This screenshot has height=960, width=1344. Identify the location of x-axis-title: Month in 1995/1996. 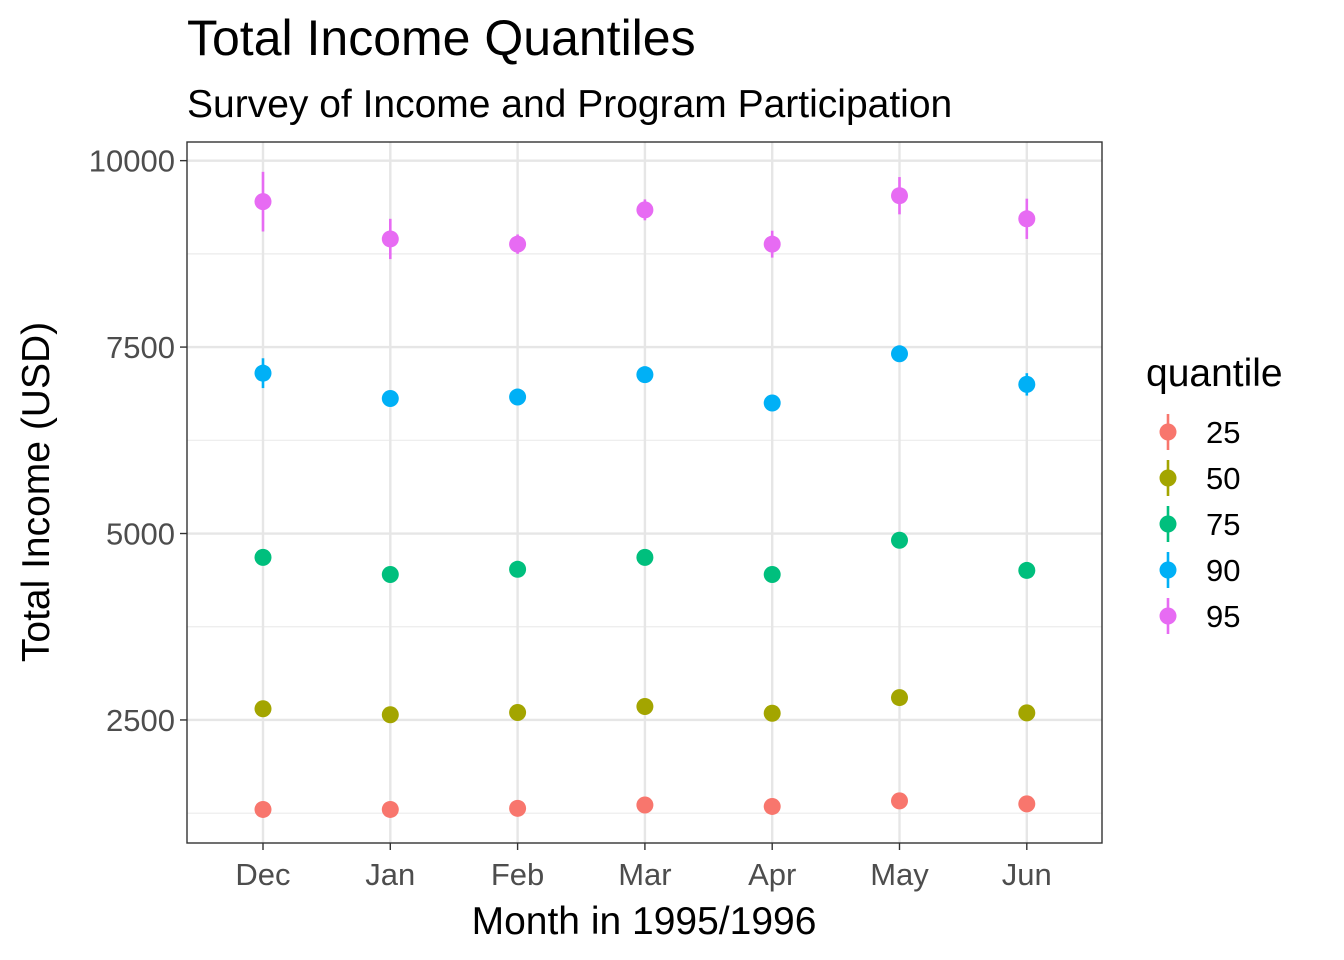
(644, 921).